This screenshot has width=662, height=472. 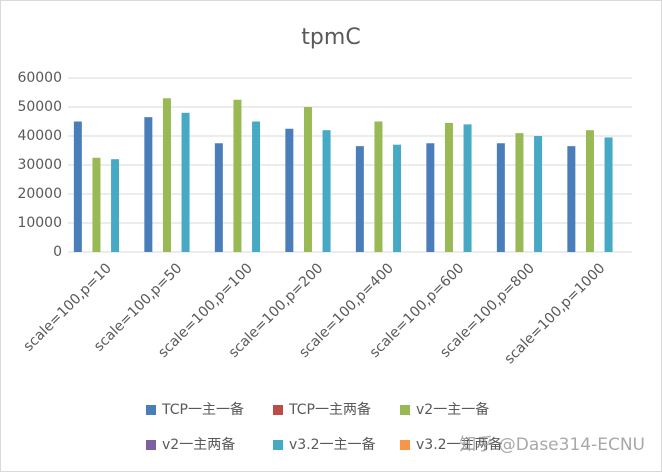 What do you see at coordinates (39, 107) in the screenshot?
I see `y-tick-label: 50000` at bounding box center [39, 107].